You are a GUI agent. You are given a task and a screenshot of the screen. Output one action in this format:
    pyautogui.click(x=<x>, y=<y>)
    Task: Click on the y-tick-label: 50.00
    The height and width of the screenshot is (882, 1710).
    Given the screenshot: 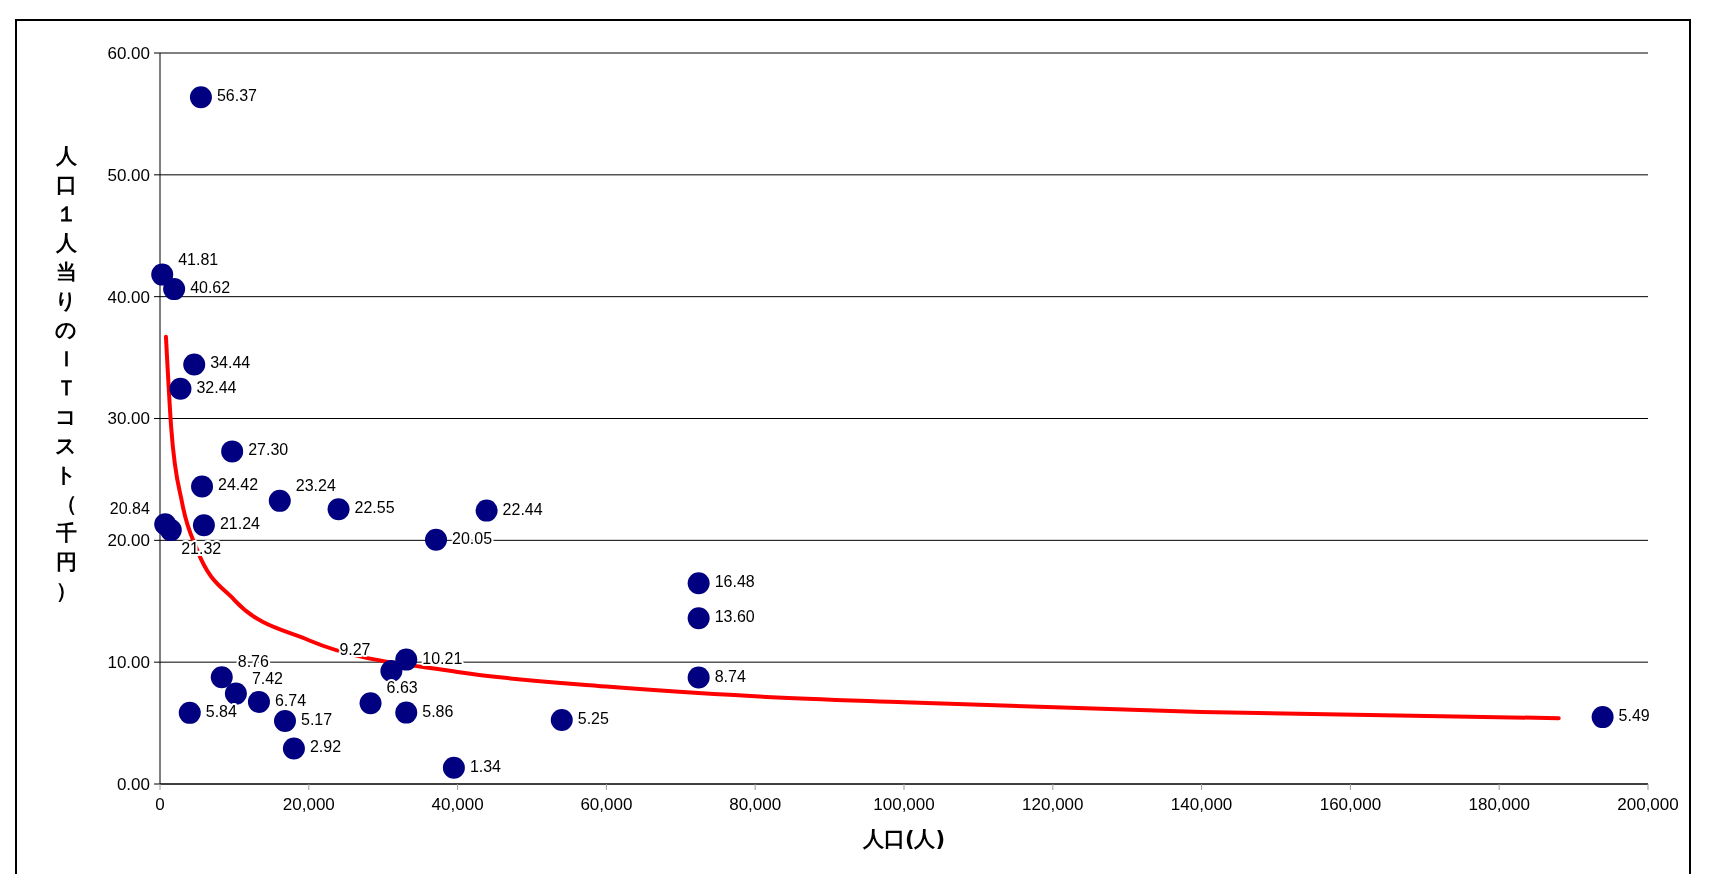 What is the action you would take?
    pyautogui.click(x=128, y=175)
    